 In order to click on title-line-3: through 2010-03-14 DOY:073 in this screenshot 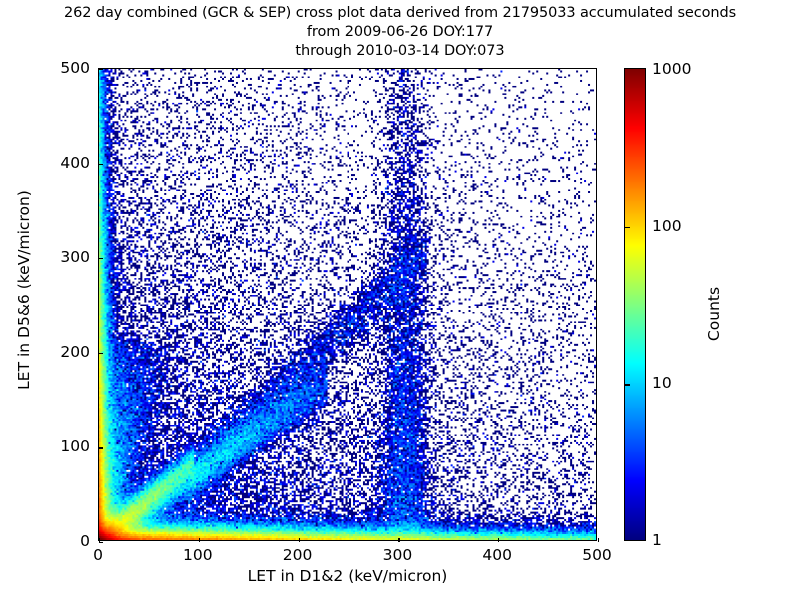, I will do `click(400, 51)`.